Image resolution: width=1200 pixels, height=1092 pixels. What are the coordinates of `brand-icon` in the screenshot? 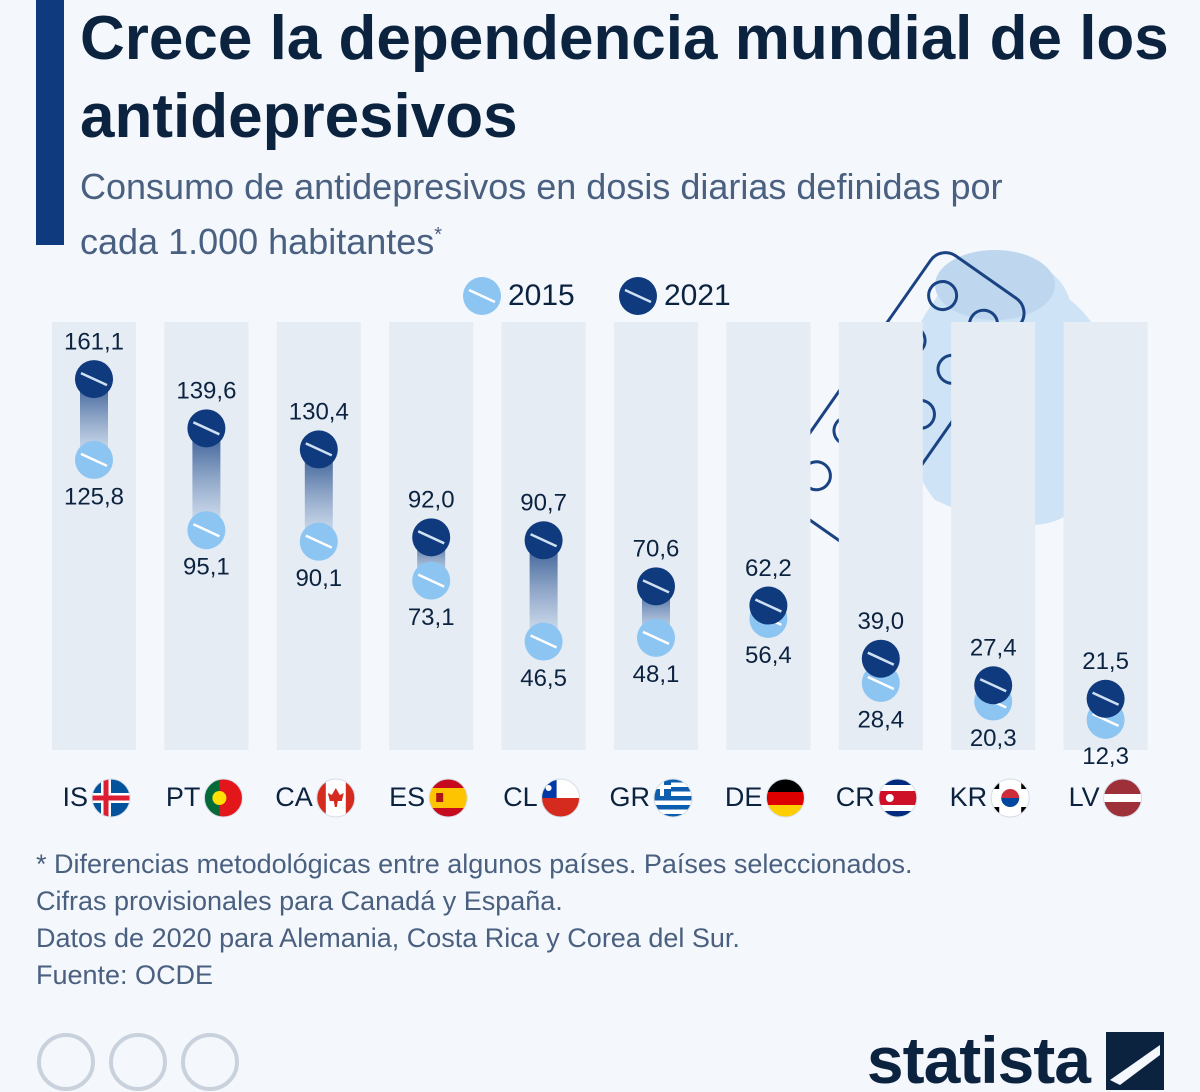 It's located at (1135, 1061).